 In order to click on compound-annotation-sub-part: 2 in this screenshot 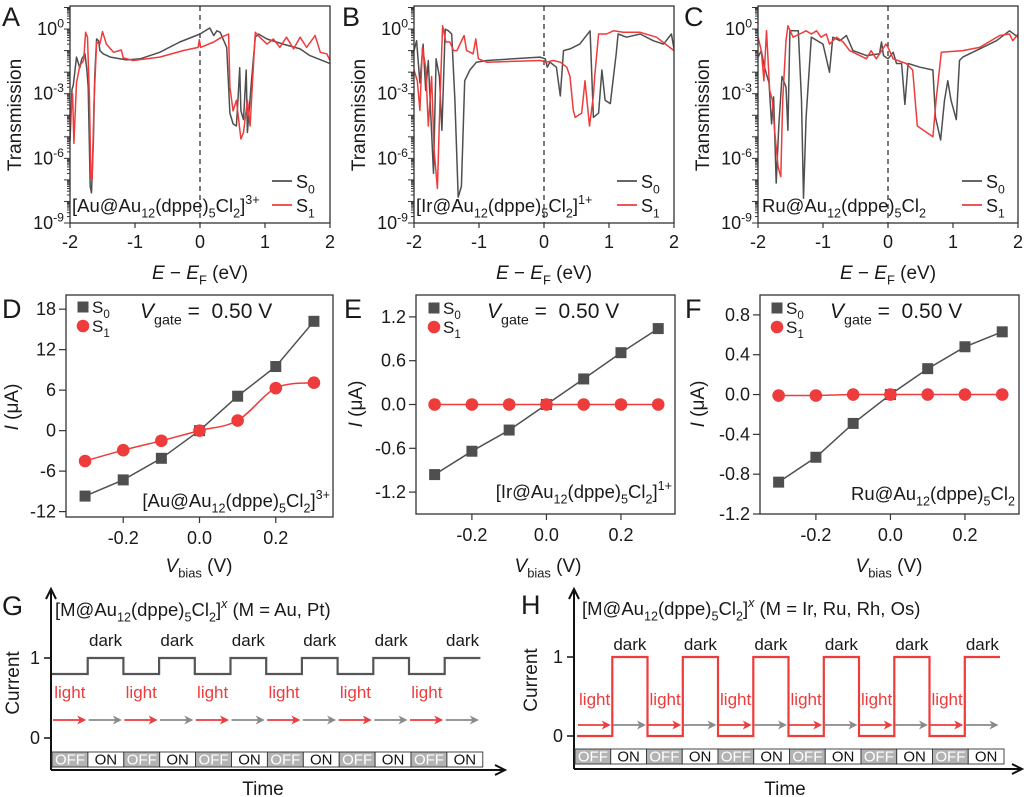, I will do `click(307, 509)`.